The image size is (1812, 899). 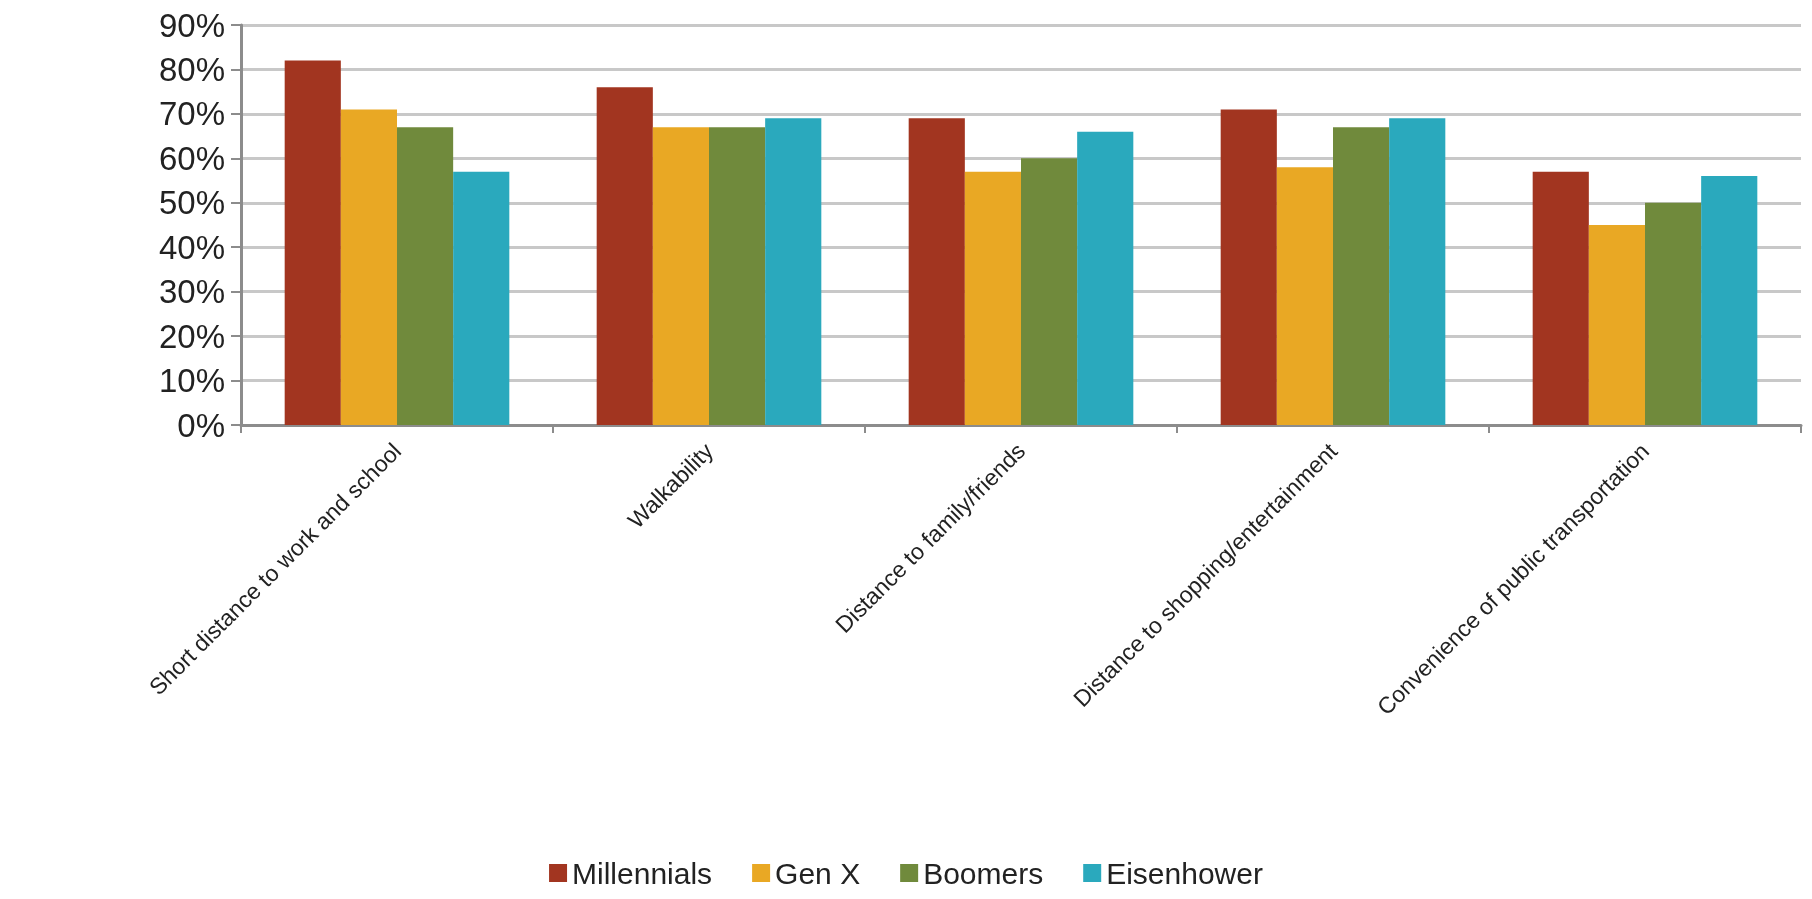 I want to click on y-tick-label: 20%, so click(x=191, y=336).